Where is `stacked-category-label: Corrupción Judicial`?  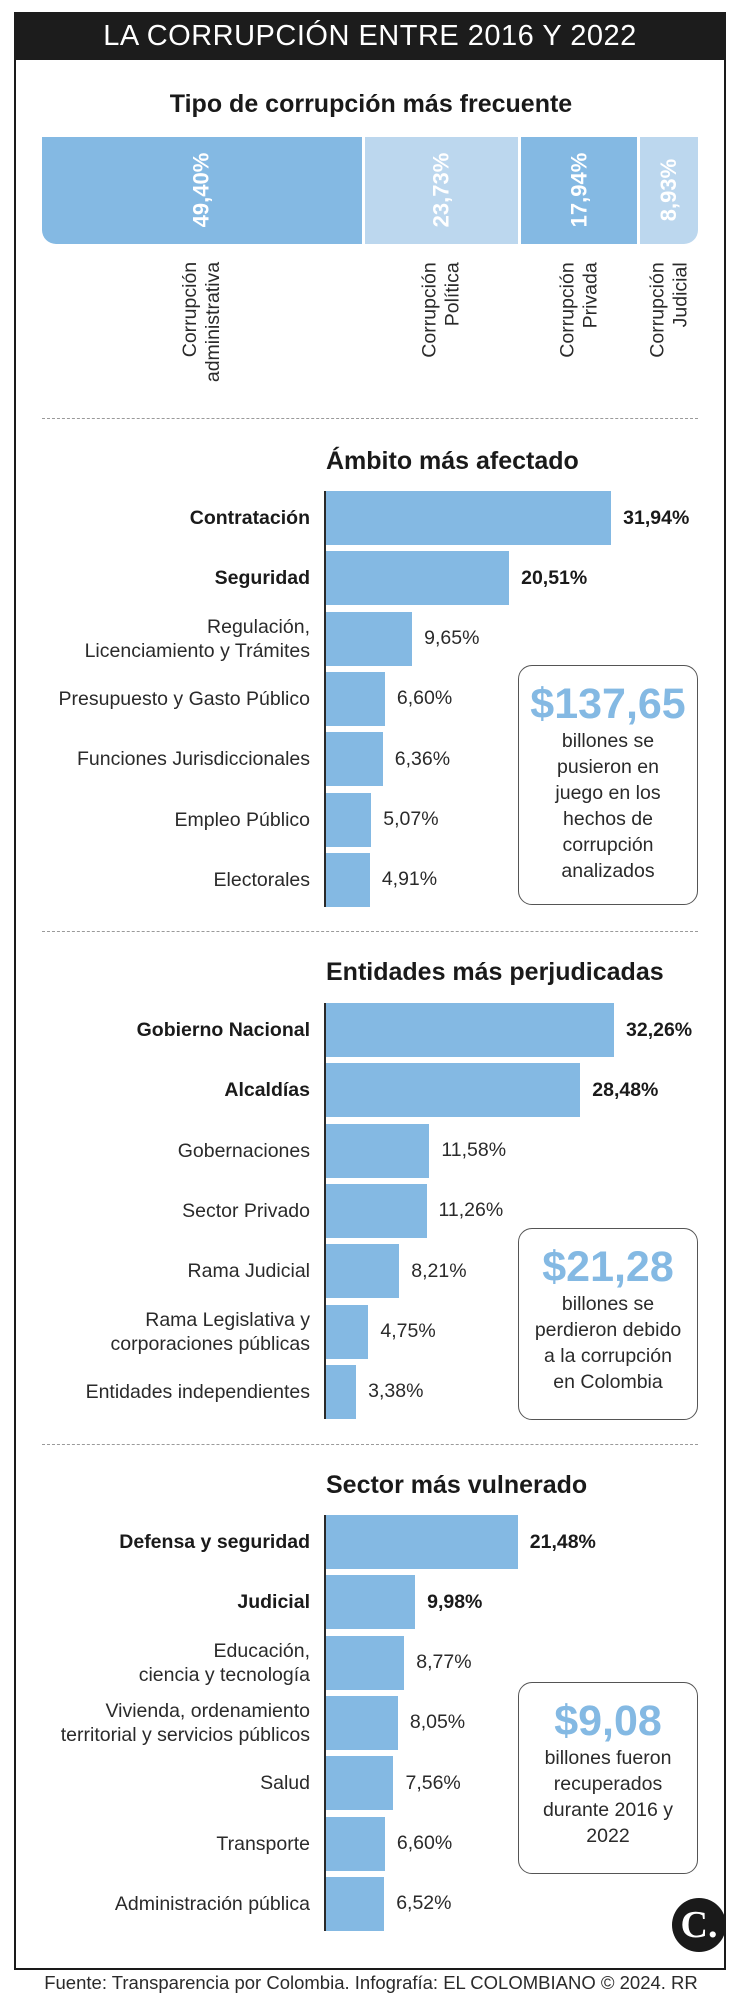 stacked-category-label: Corrupción Judicial is located at coordinates (669, 309).